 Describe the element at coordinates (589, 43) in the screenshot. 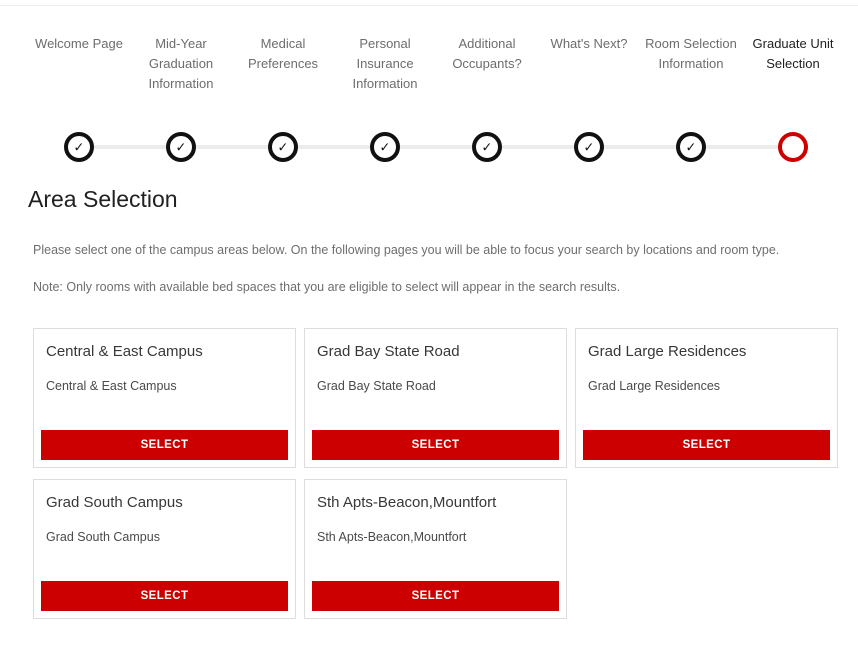

I see `step-label: What's Next?` at that location.